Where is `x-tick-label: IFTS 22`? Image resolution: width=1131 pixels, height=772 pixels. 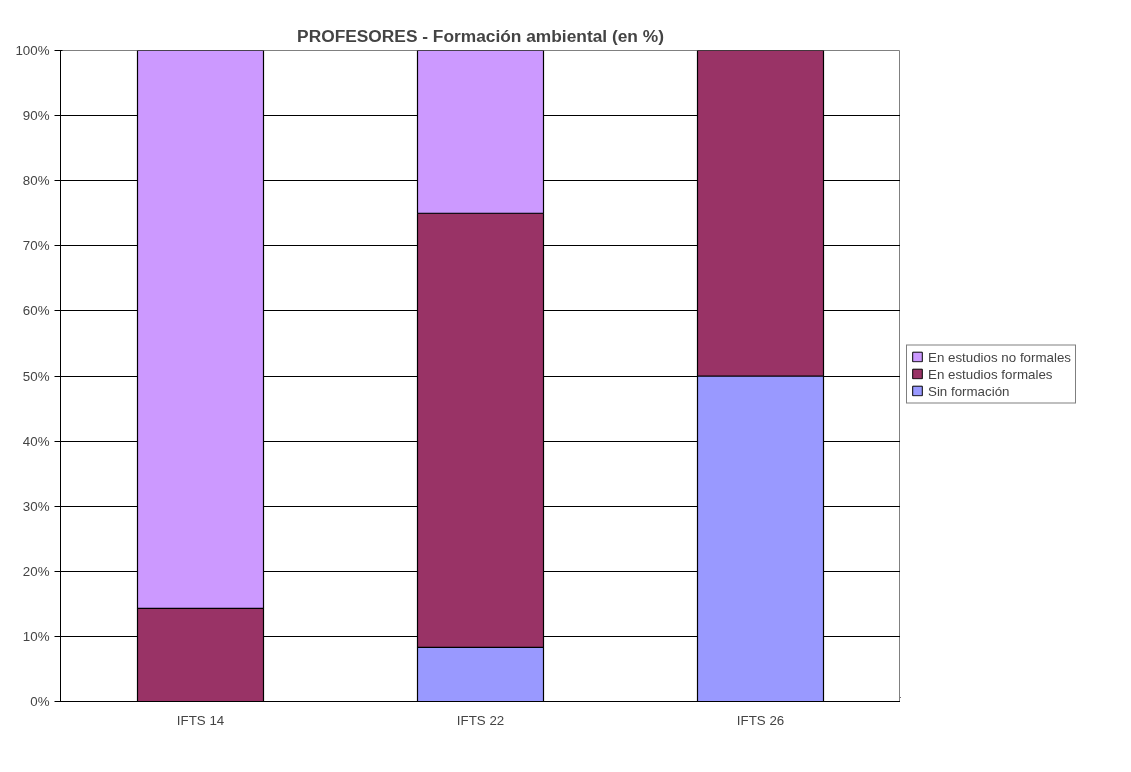
x-tick-label: IFTS 22 is located at coordinates (480, 720).